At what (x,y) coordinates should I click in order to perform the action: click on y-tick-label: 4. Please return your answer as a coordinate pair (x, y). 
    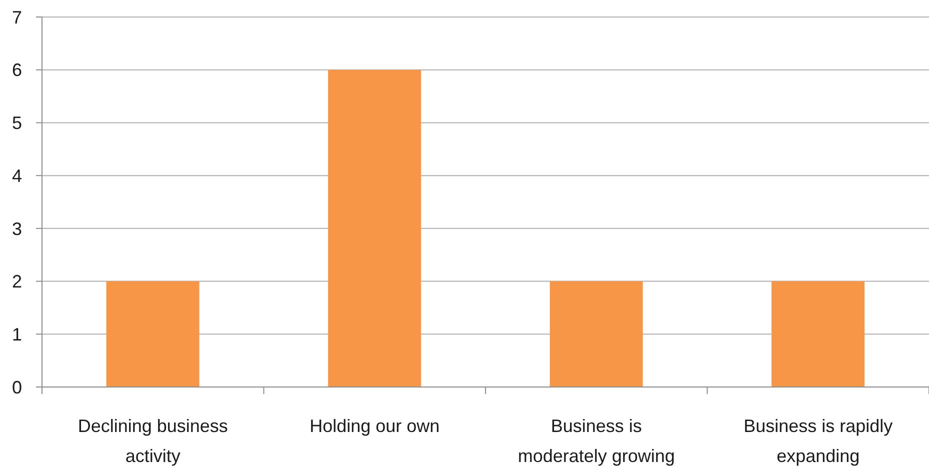
    Looking at the image, I should click on (17, 176).